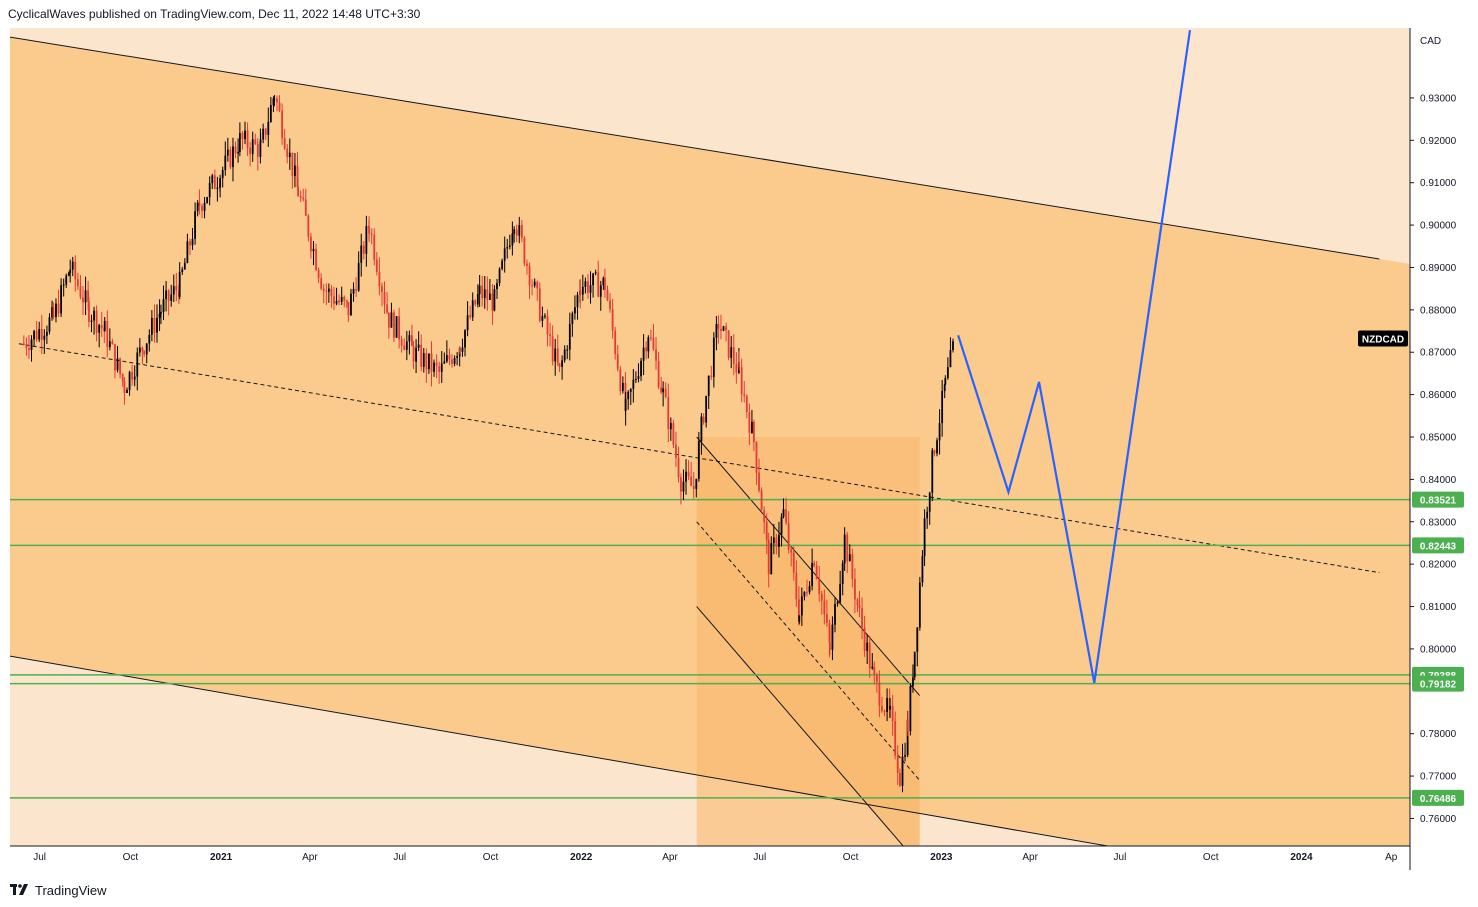  I want to click on wave-projection-line, so click(1074, 356).